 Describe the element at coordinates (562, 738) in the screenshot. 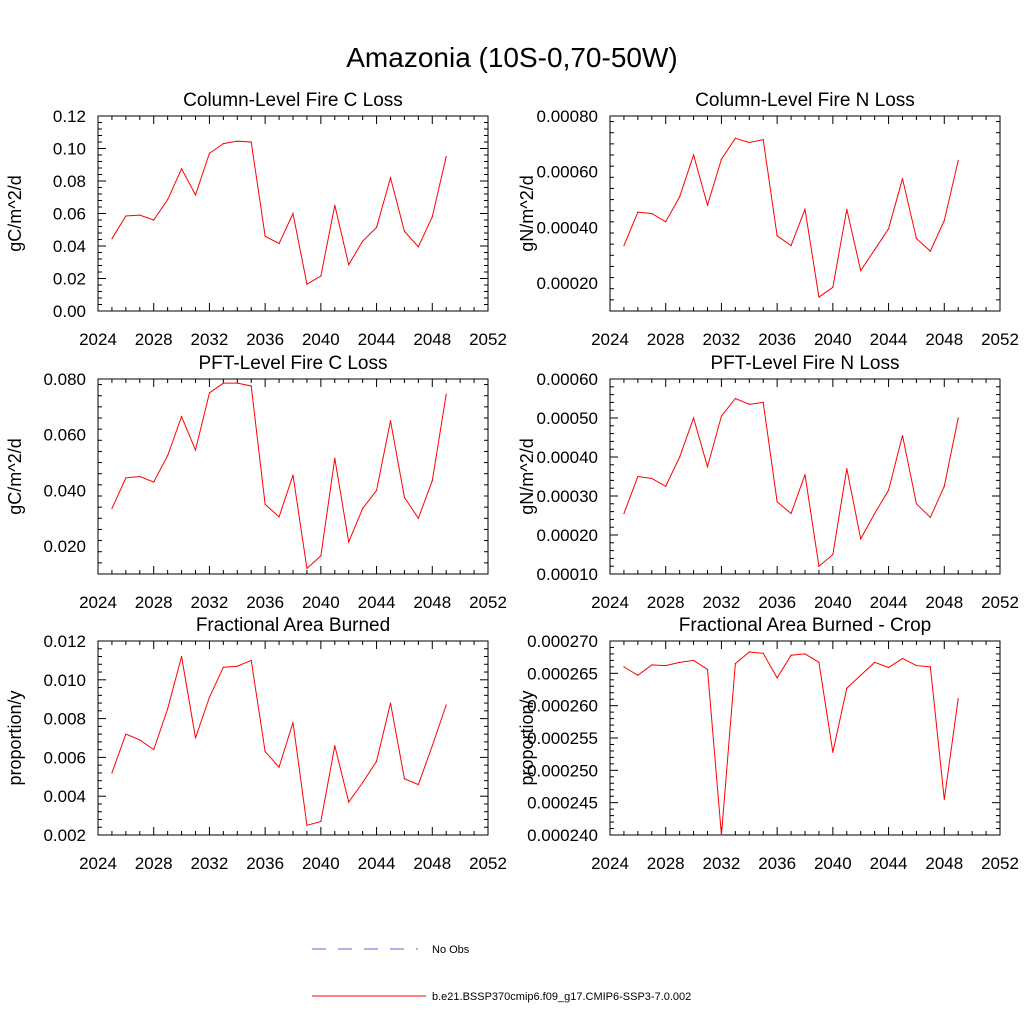

I see `y-tick-label: 0.000255` at that location.